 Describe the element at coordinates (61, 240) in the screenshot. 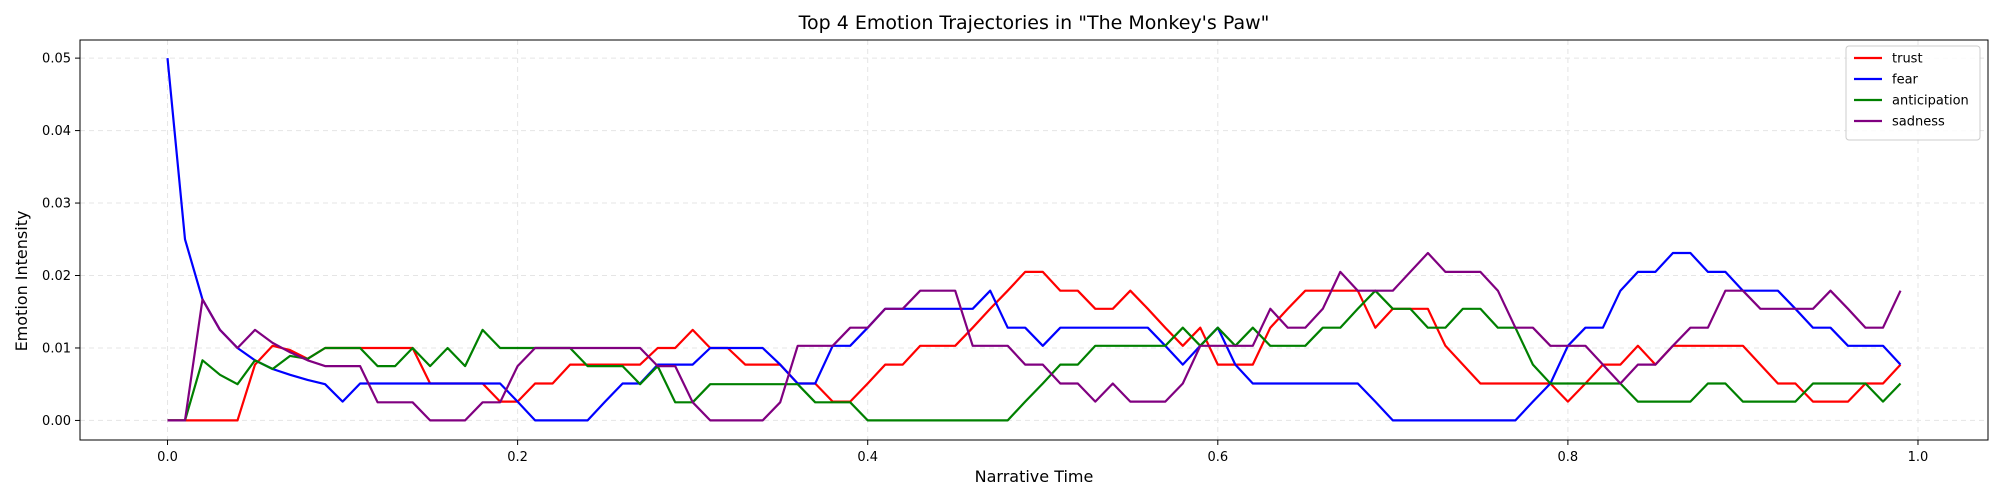

I see `y-axis-ticks: 0.00 0.01 0.02 0.03 0.04 0.05` at that location.